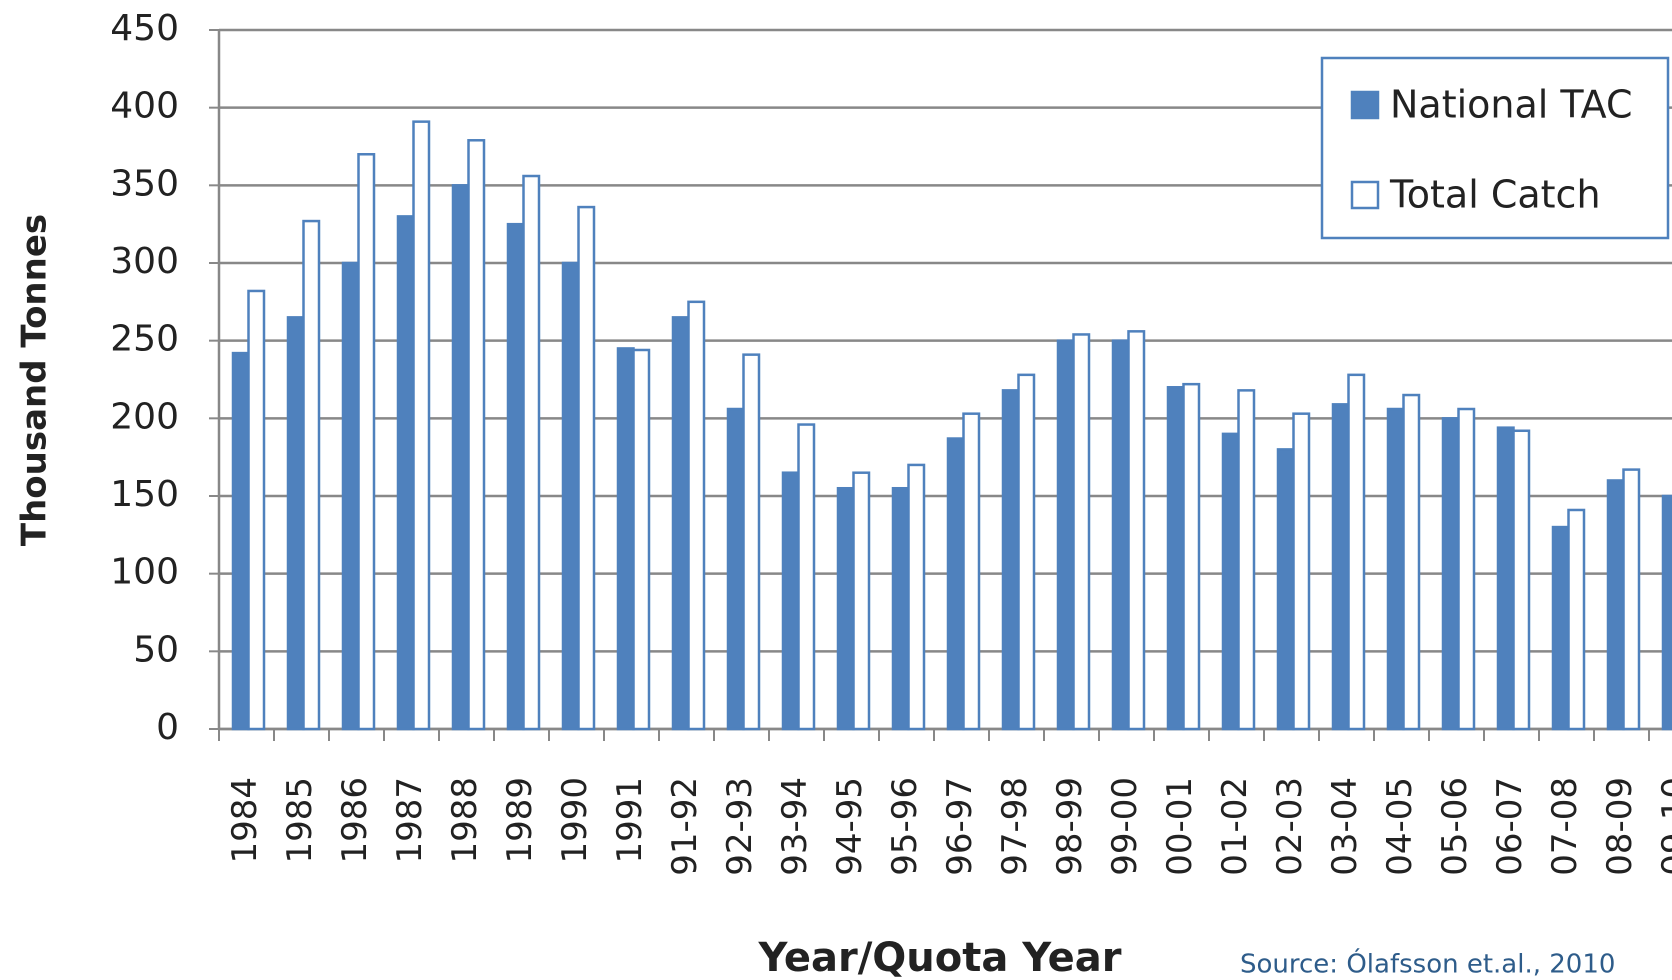  What do you see at coordinates (1400, 826) in the screenshot?
I see `x-tick-label: 04-05` at bounding box center [1400, 826].